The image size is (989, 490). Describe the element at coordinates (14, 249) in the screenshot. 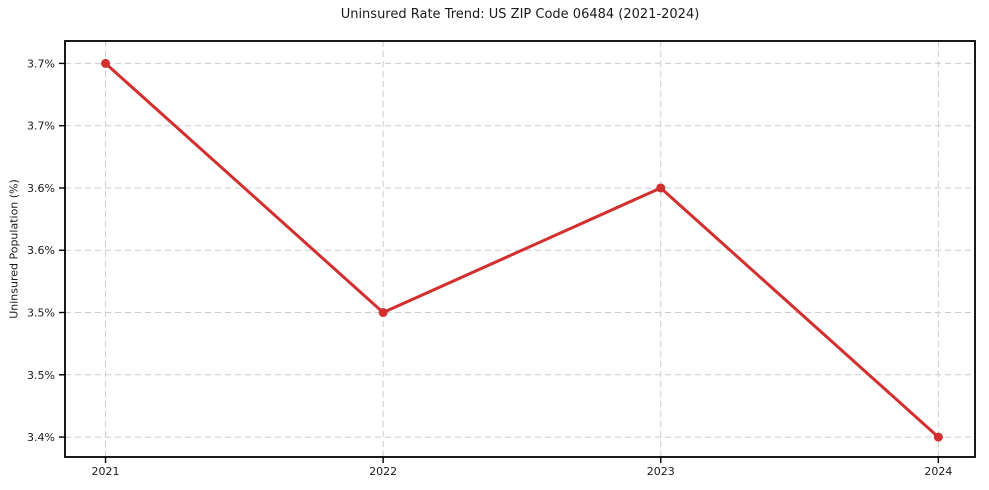

I see `y-axis-label: Uninsured Population (%)` at that location.